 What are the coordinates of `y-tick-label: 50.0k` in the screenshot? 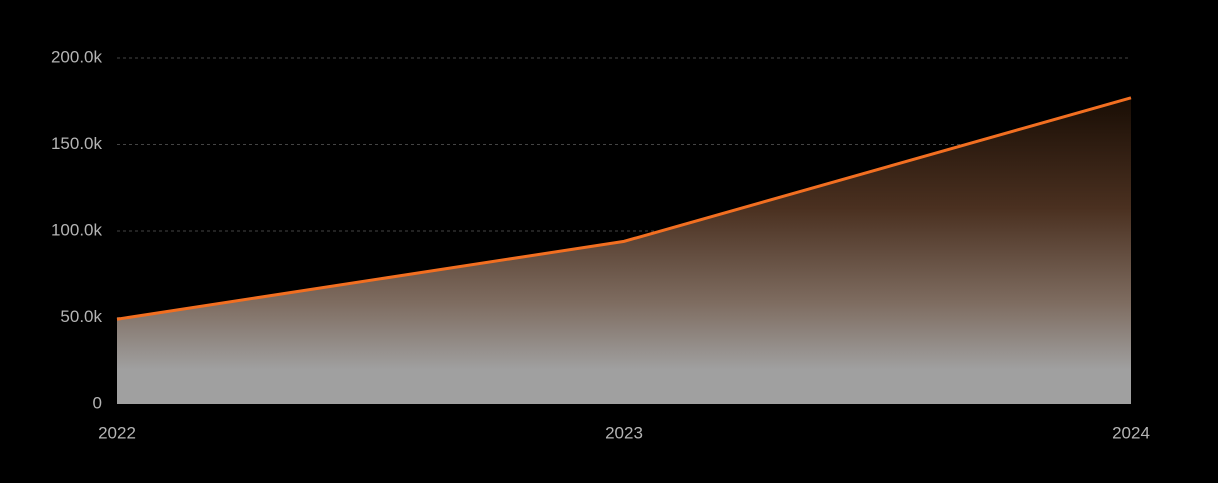 It's located at (81, 316).